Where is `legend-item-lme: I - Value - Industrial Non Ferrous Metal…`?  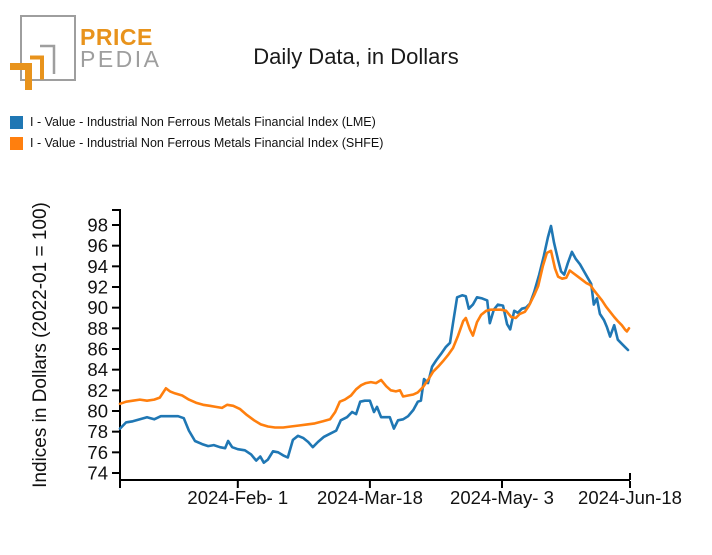 legend-item-lme: I - Value - Industrial Non Ferrous Metal… is located at coordinates (196, 122).